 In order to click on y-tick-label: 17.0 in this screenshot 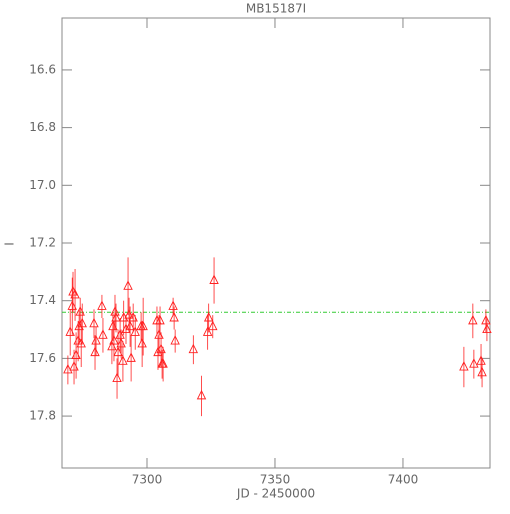, I will do `click(42, 185)`.